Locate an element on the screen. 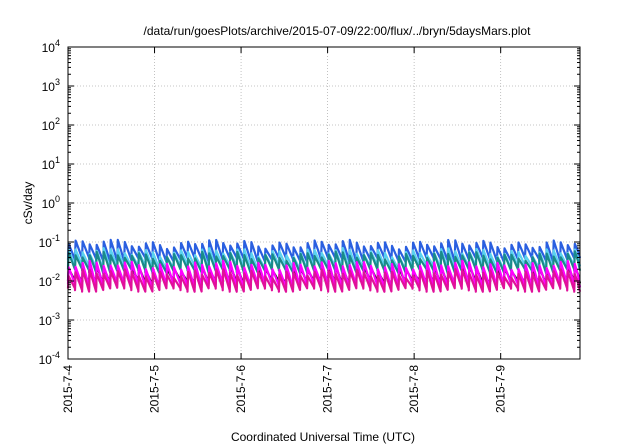 This screenshot has height=448, width=640. x-tick-label: 2015-7-9 is located at coordinates (501, 389).